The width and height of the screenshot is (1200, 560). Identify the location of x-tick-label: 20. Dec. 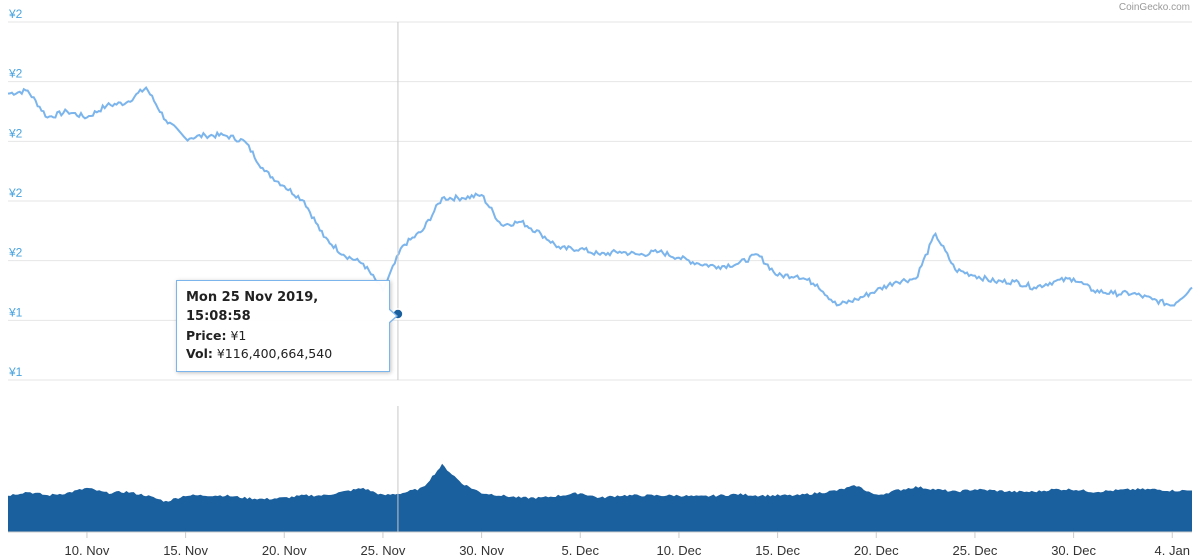
(876, 550).